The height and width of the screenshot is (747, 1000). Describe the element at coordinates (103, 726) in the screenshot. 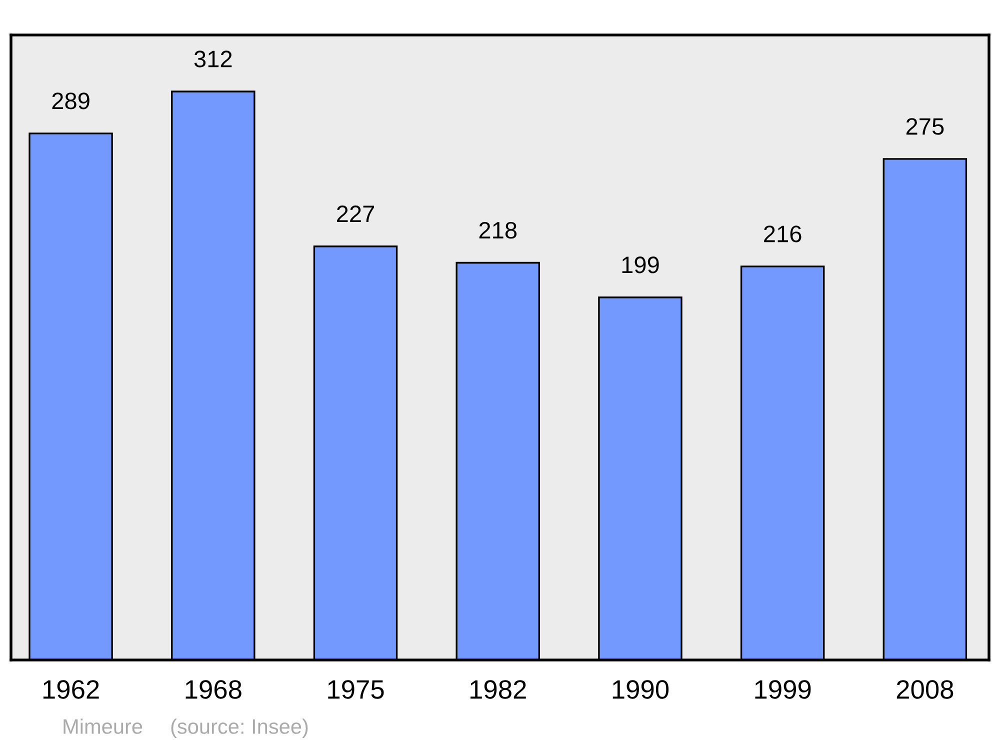

I see `text: Mimeure` at that location.